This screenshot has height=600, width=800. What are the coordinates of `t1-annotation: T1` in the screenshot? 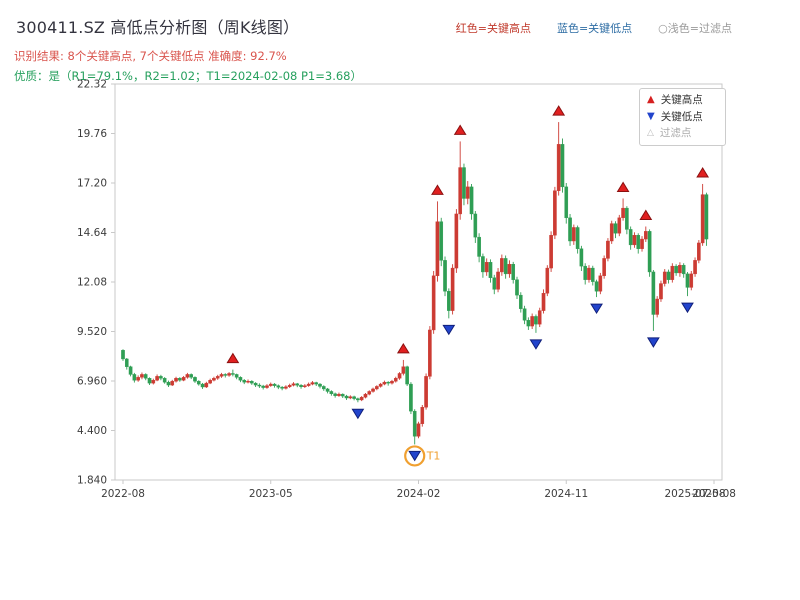 It's located at (422, 456).